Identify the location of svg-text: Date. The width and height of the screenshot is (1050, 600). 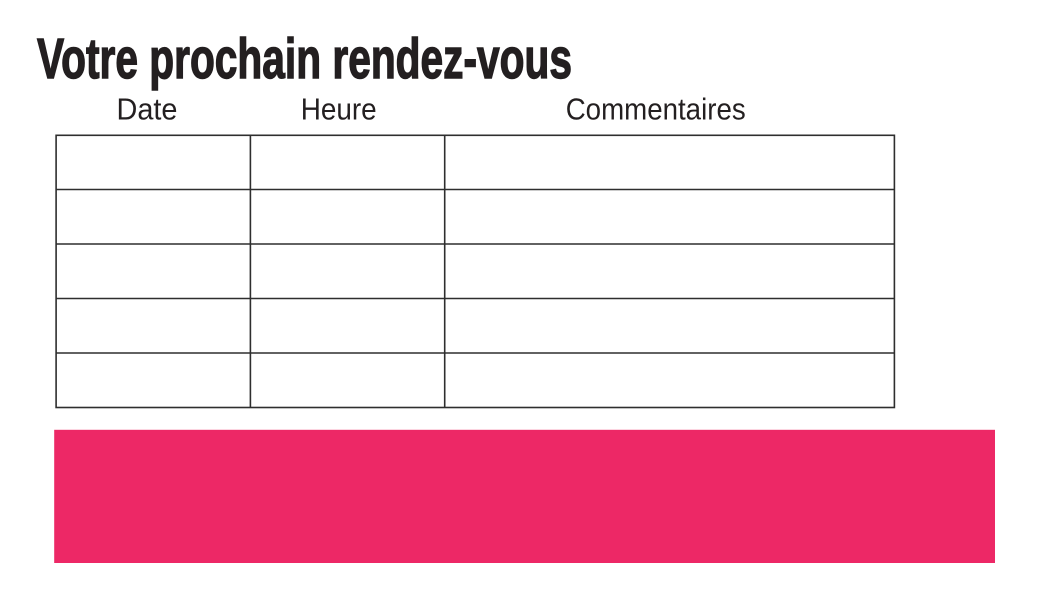
(147, 110).